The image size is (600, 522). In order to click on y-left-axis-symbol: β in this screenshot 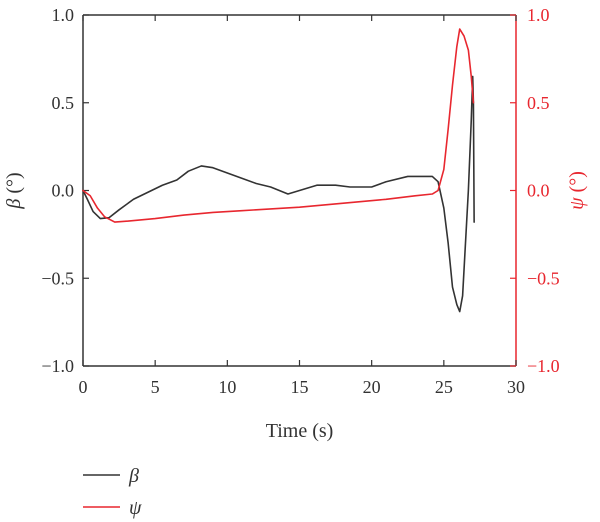, I will do `click(14, 204)`.